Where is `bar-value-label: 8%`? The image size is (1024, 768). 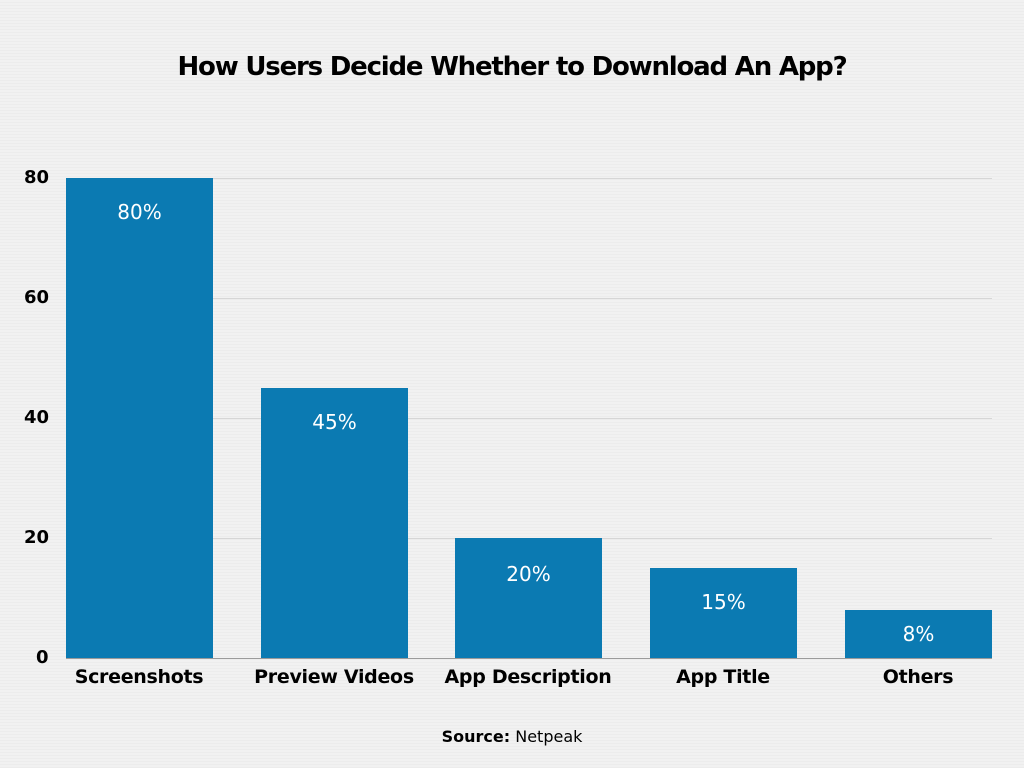 bar-value-label: 8% is located at coordinates (918, 634).